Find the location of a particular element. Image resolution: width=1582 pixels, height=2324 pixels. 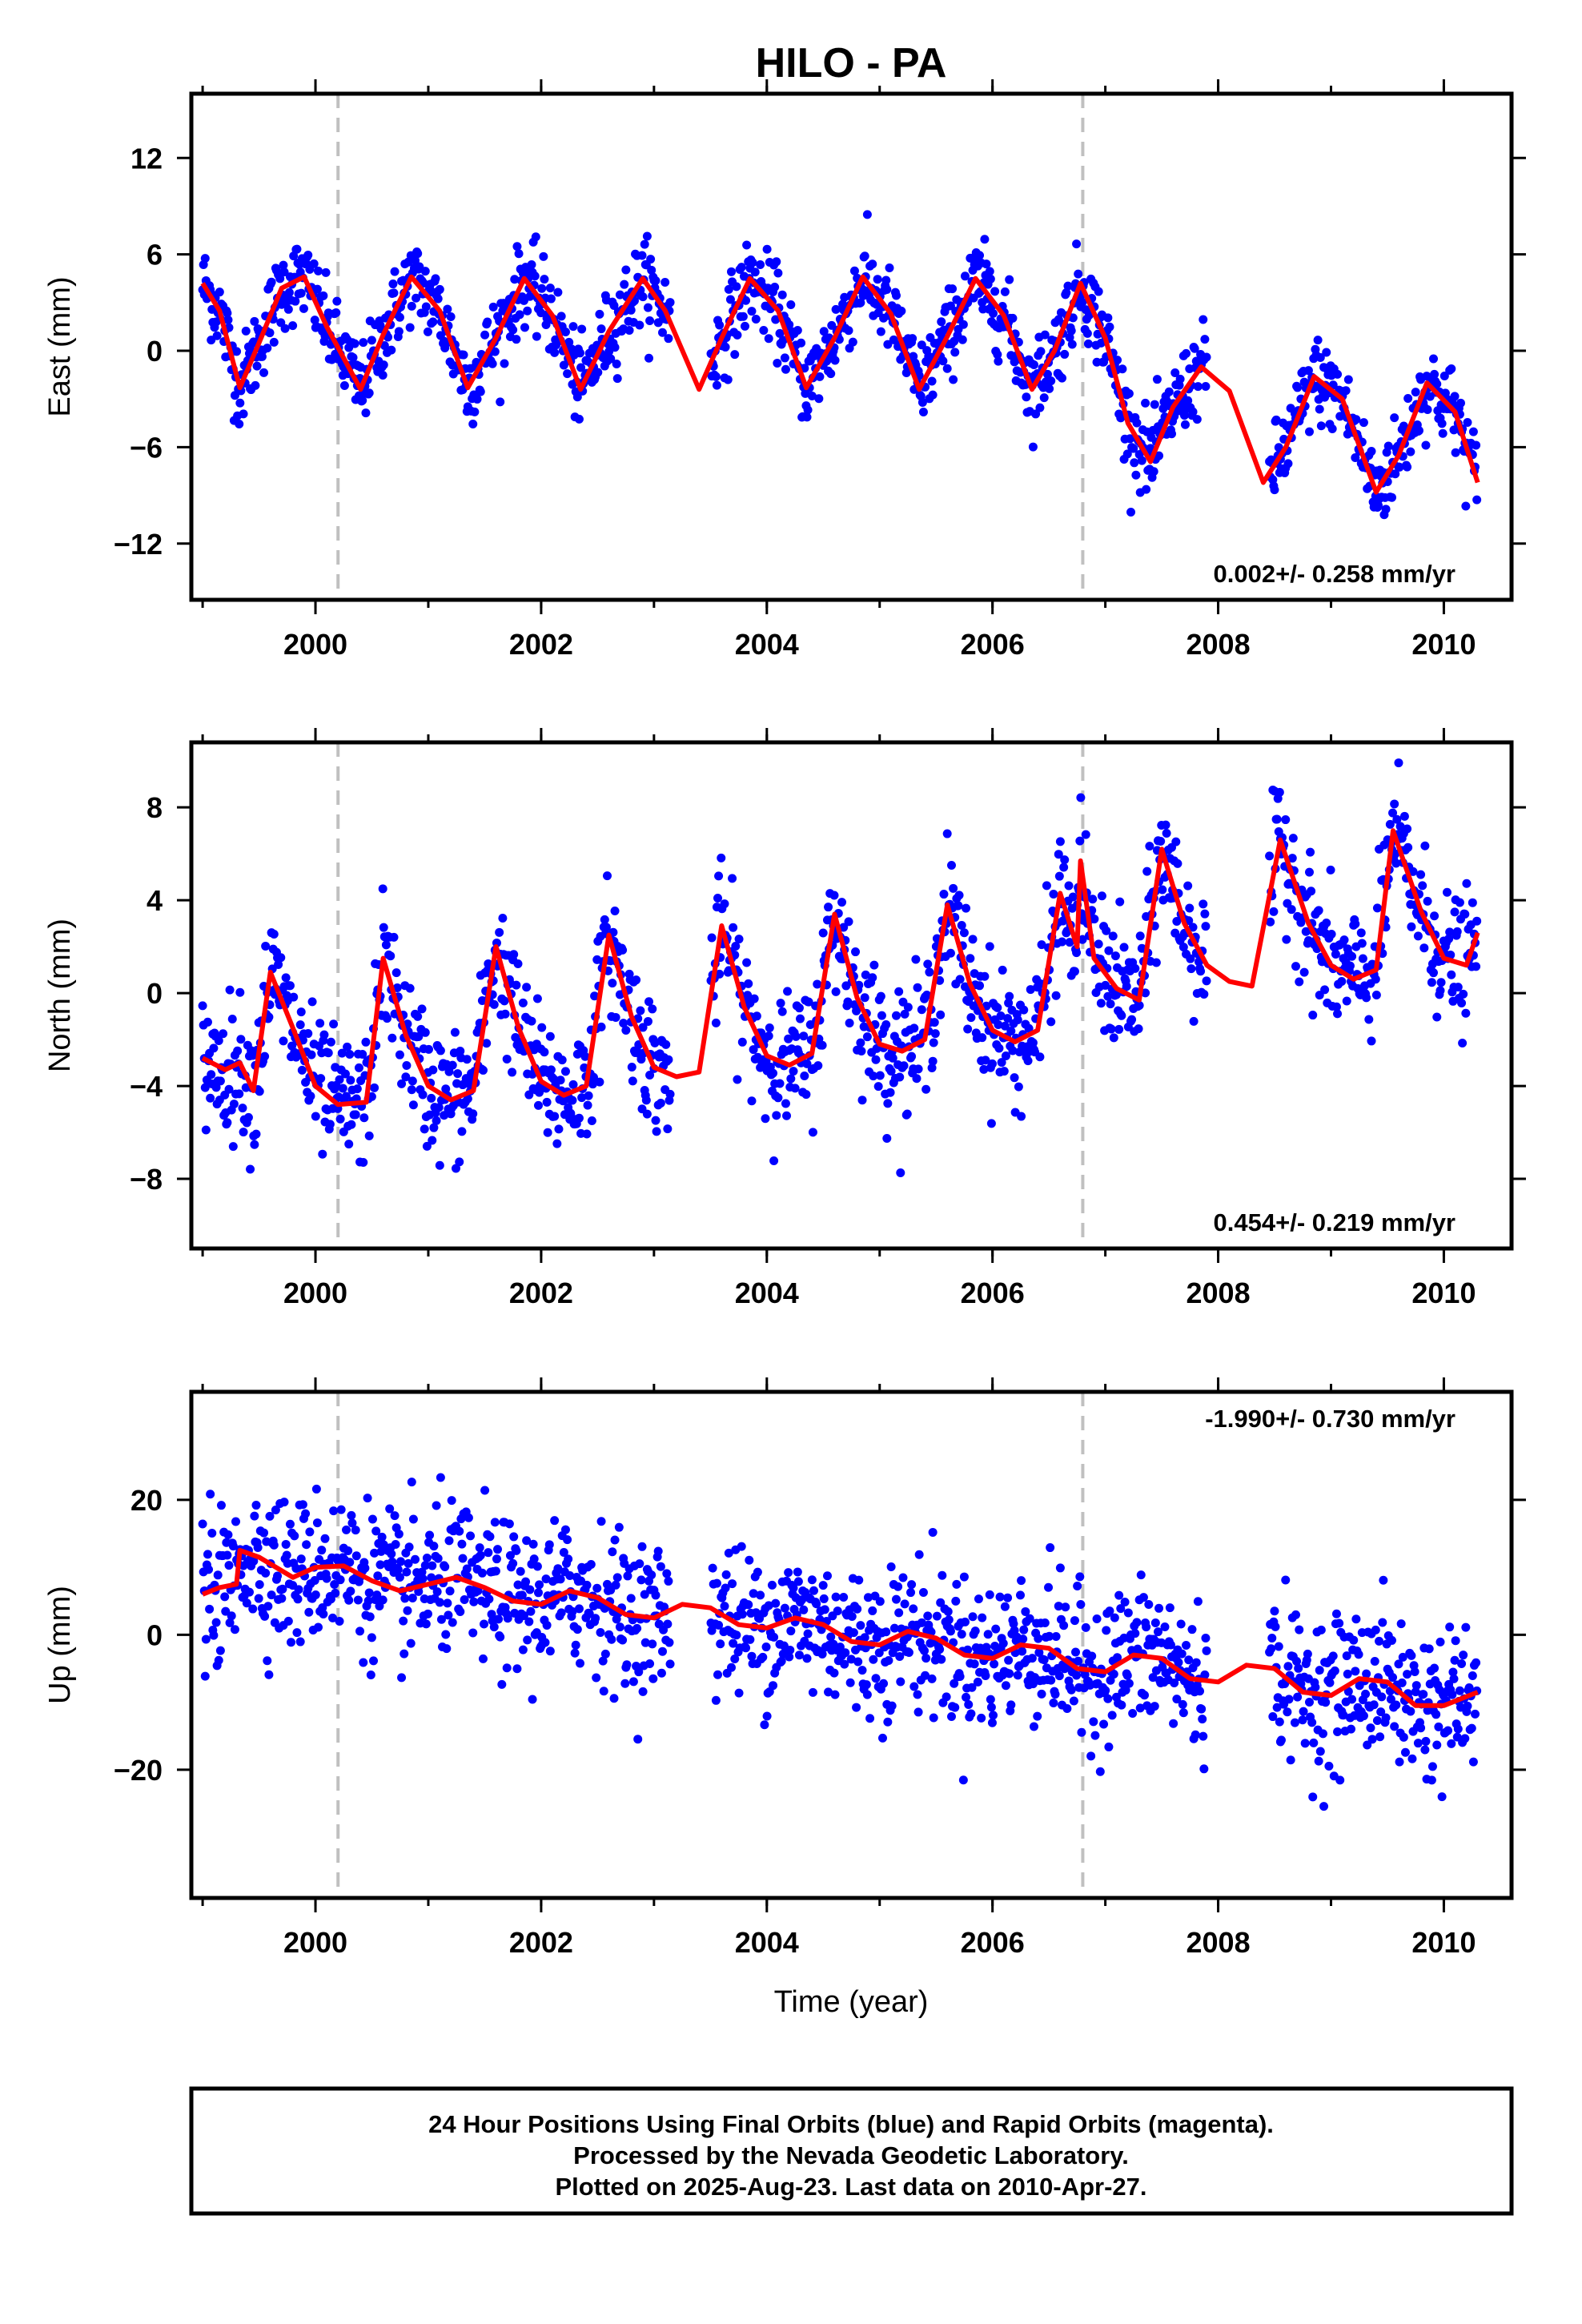

north-y-tick-label: −8 is located at coordinates (146, 1179).